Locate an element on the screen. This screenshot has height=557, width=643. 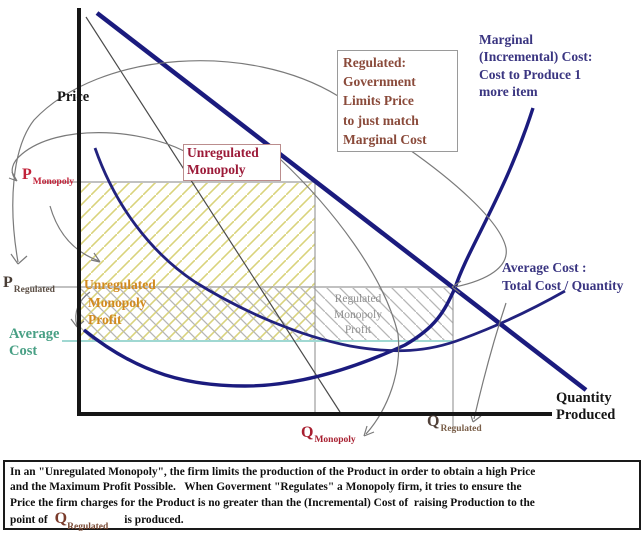
unregulated-monopoly-profit-label: Unregulated Monopoly Profit is located at coordinates (120, 302).